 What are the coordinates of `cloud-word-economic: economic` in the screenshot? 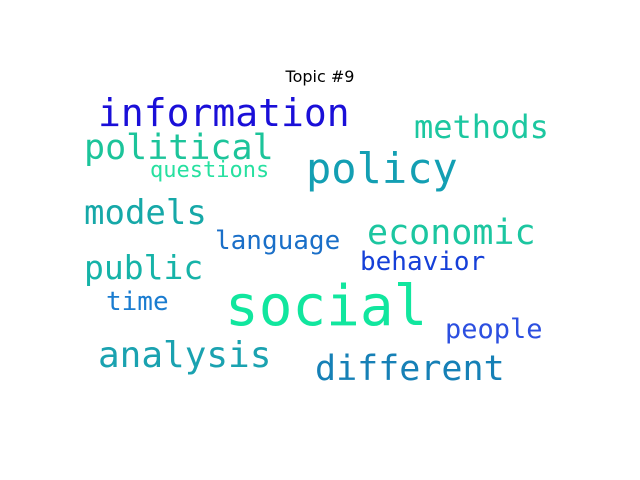 It's located at (451, 233).